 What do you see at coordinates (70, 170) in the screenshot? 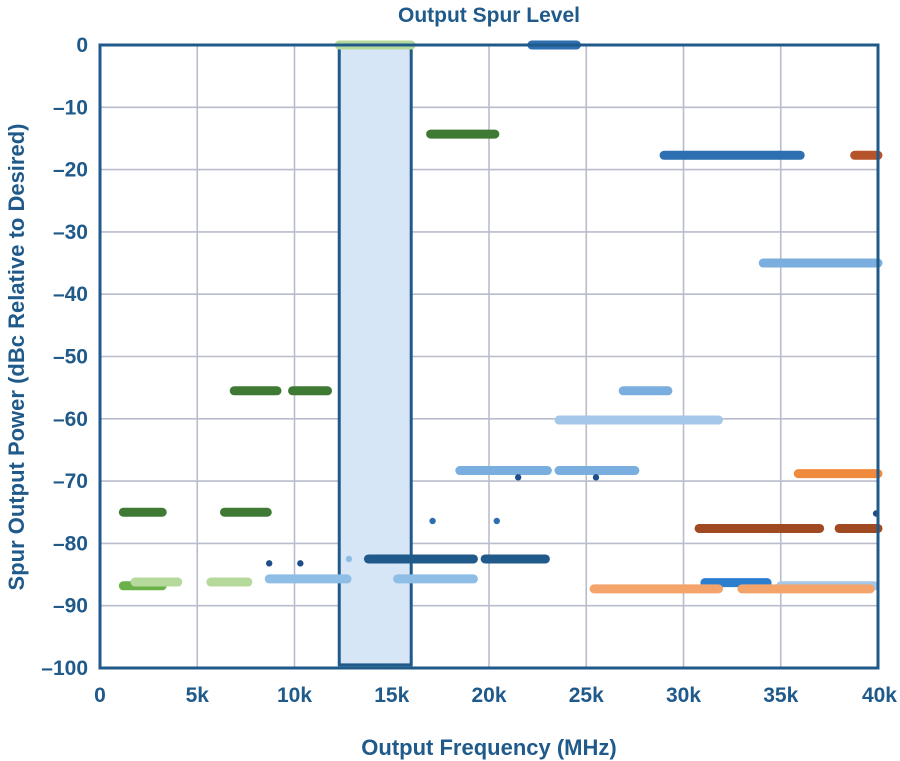
I see `y-tick-label: –20` at bounding box center [70, 170].